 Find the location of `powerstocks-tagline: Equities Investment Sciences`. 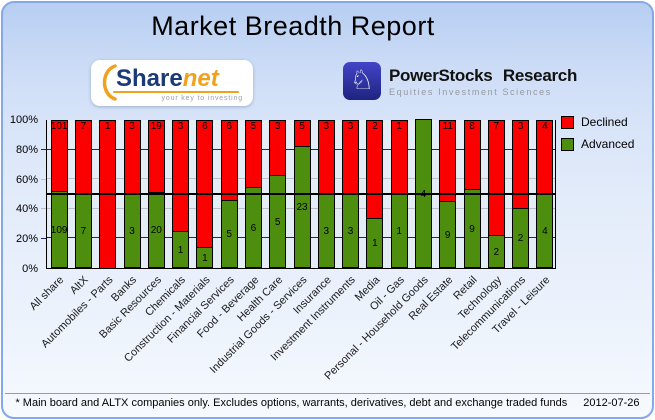

powerstocks-tagline: Equities Investment Sciences is located at coordinates (470, 91).